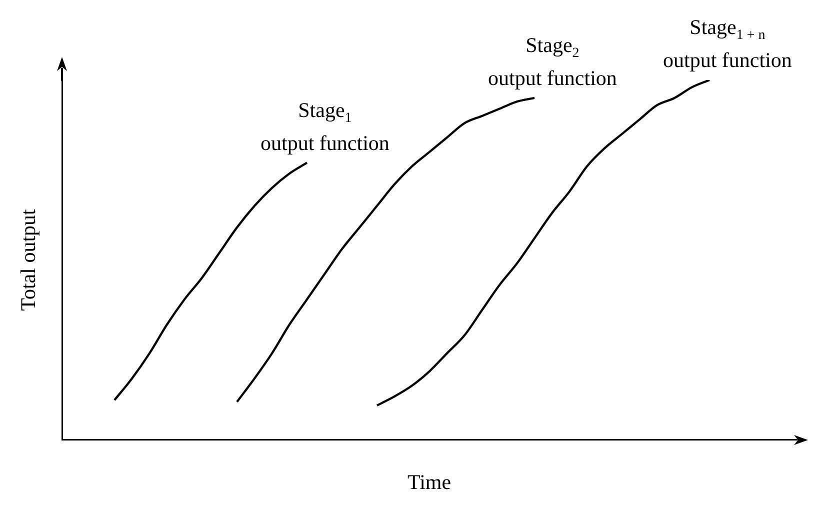  What do you see at coordinates (552, 61) in the screenshot?
I see `series-label: Stage$_{2}$ output function` at bounding box center [552, 61].